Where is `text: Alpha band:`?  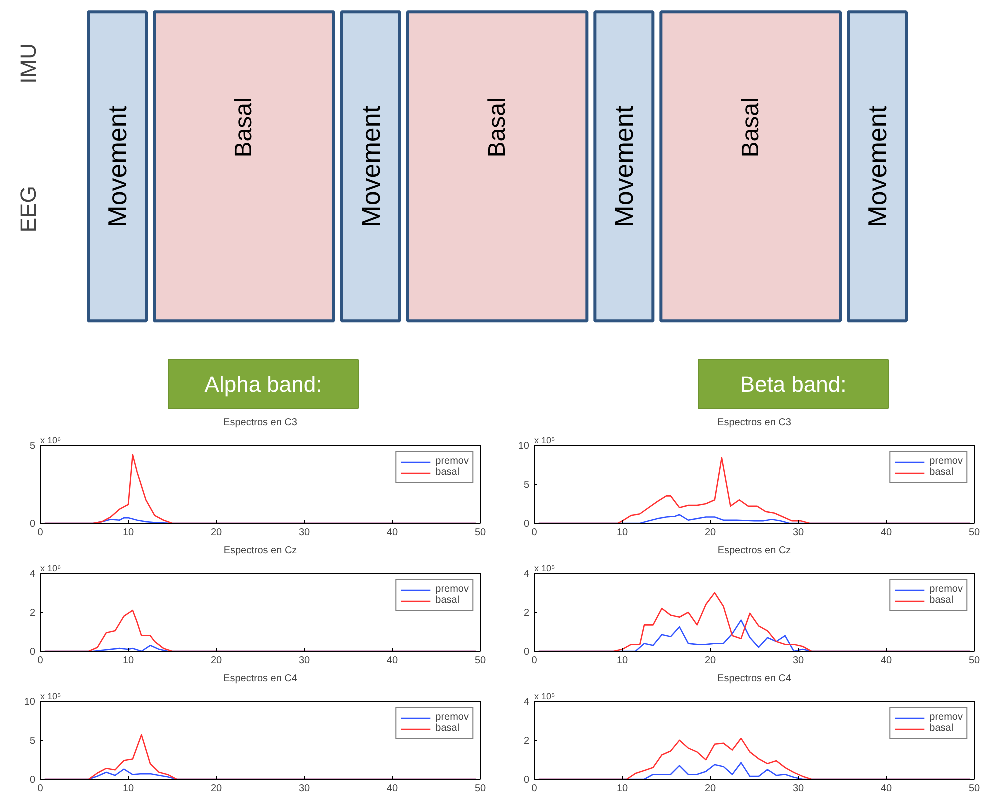 text: Alpha band: is located at coordinates (263, 384).